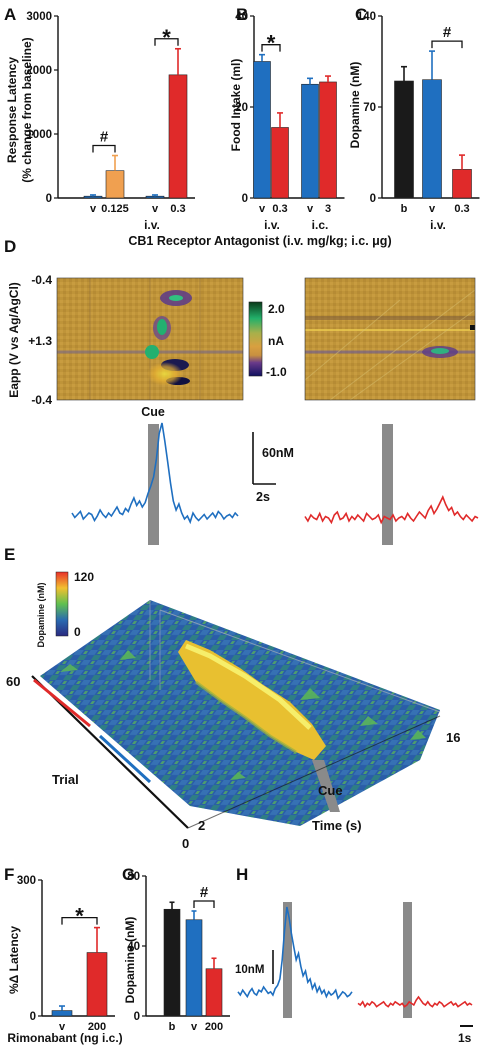 The width and height of the screenshot is (480, 1050). Describe the element at coordinates (172, 1027) in the screenshot. I see `panel-g-category-label: b` at that location.